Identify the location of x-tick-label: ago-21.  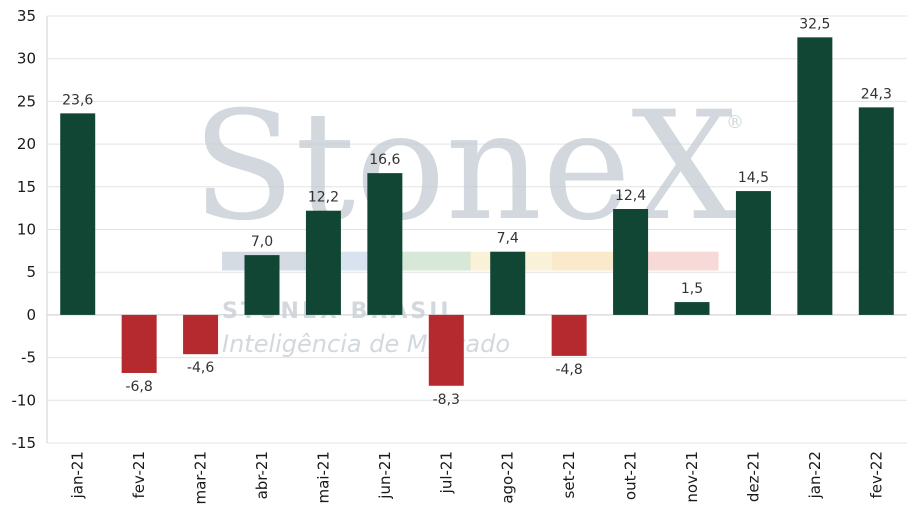
(508, 477).